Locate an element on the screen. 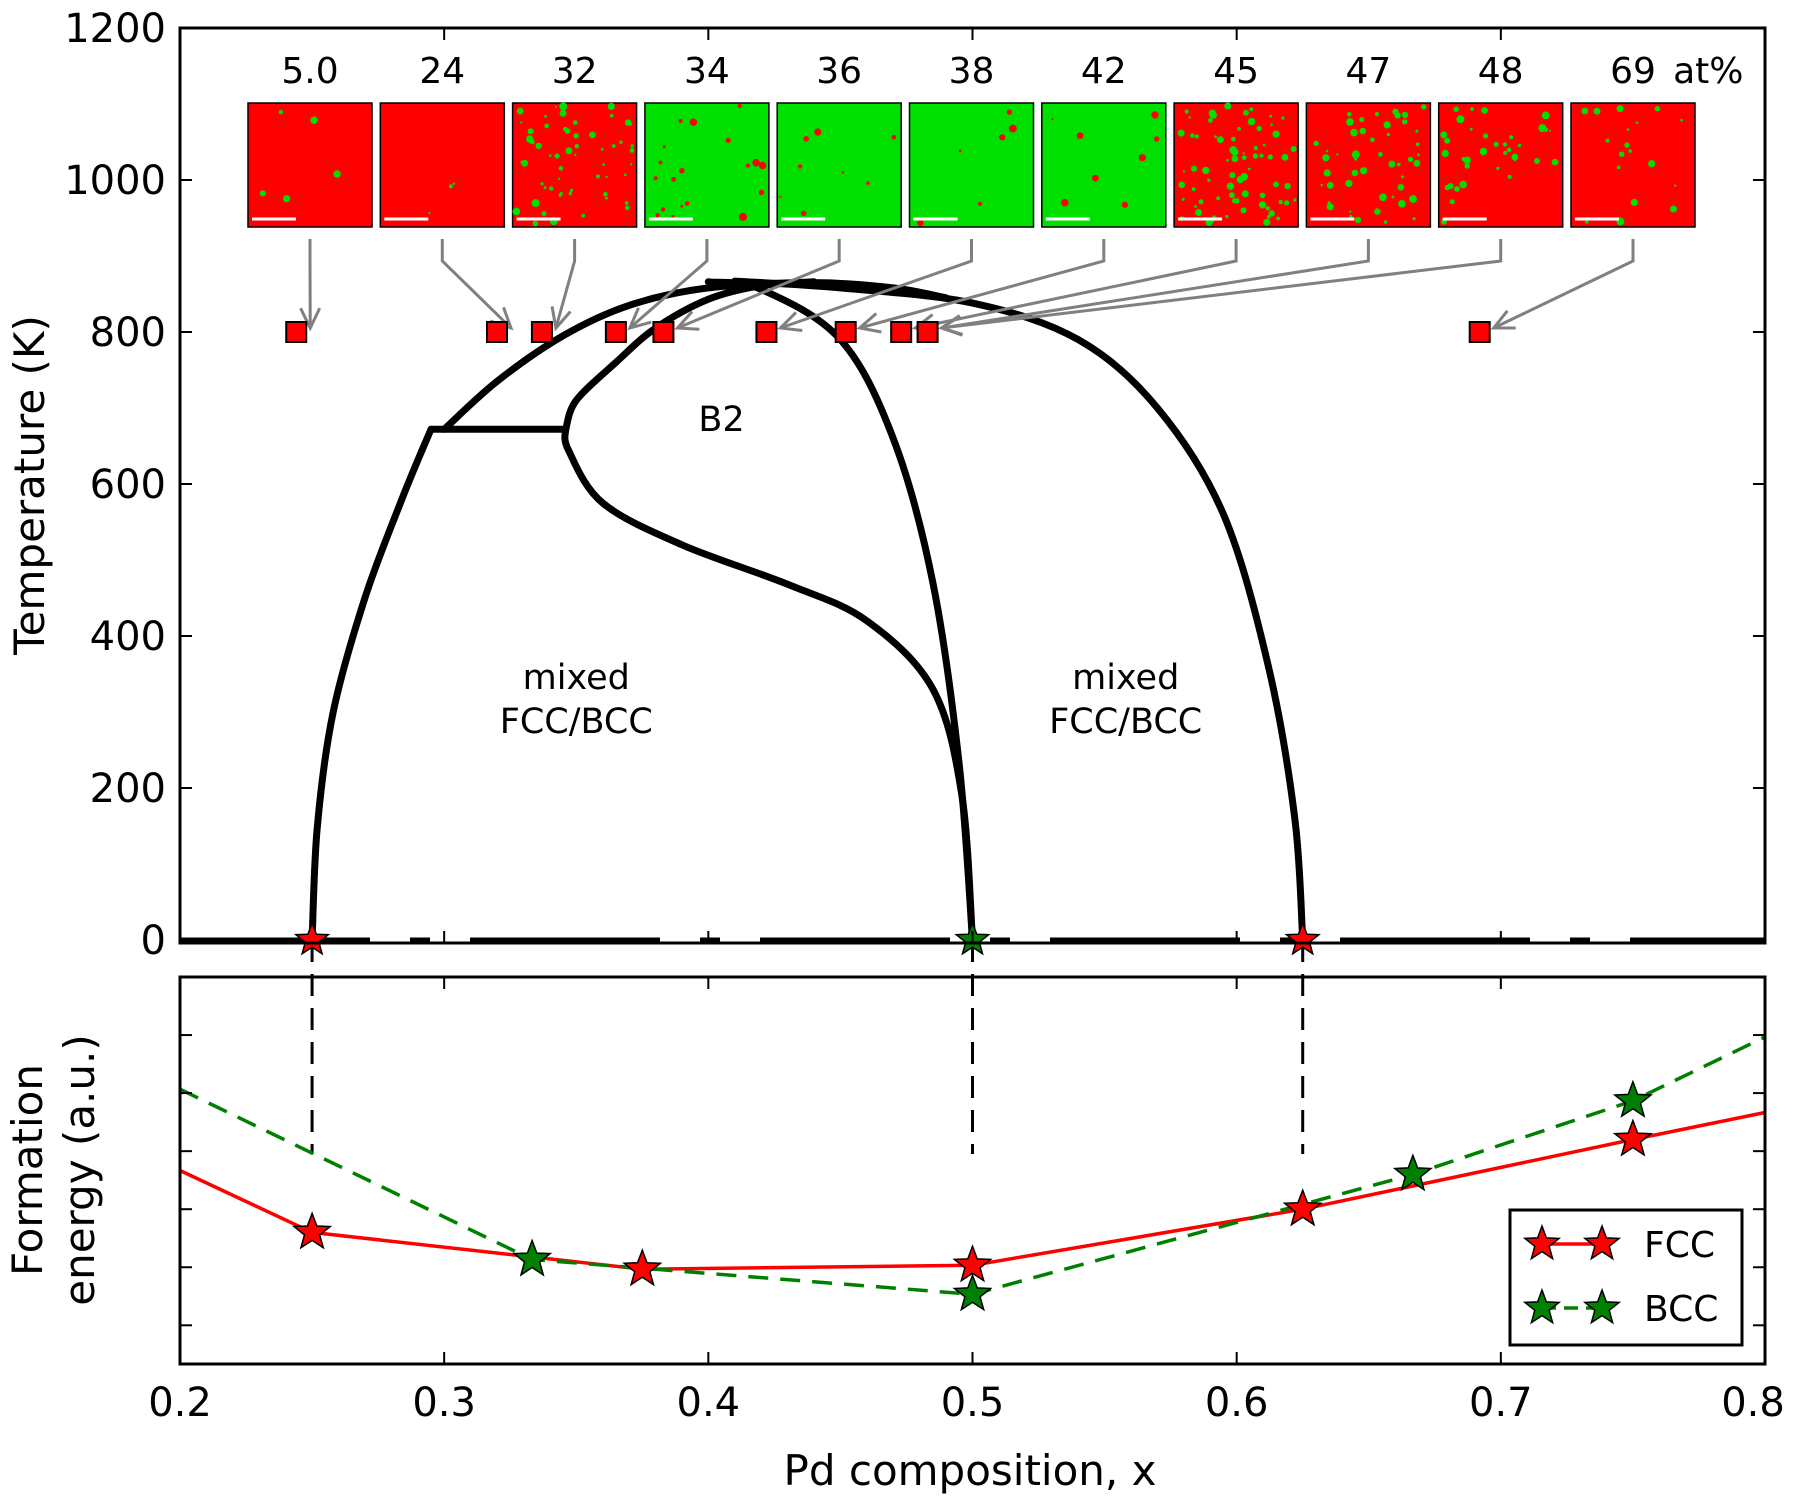 Image resolution: width=1800 pixels, height=1500 pixels. arrow-head is located at coordinates (869, 323).